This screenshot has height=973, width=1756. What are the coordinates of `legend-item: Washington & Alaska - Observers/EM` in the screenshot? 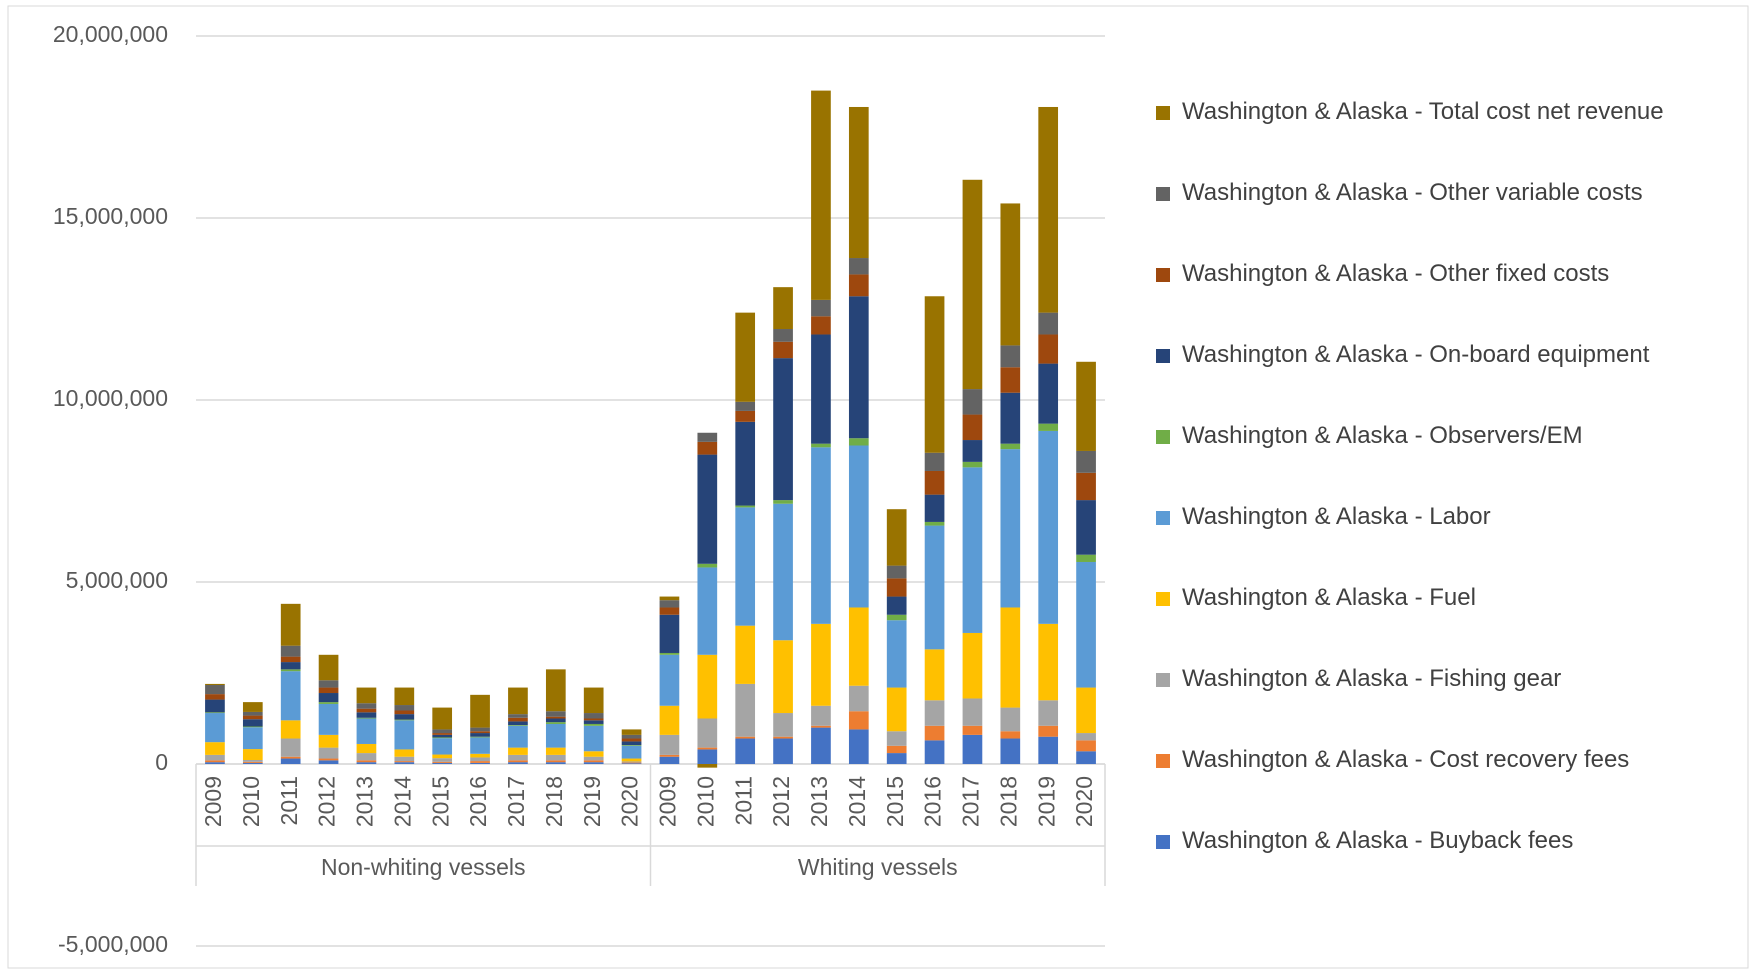 It's located at (1446, 460).